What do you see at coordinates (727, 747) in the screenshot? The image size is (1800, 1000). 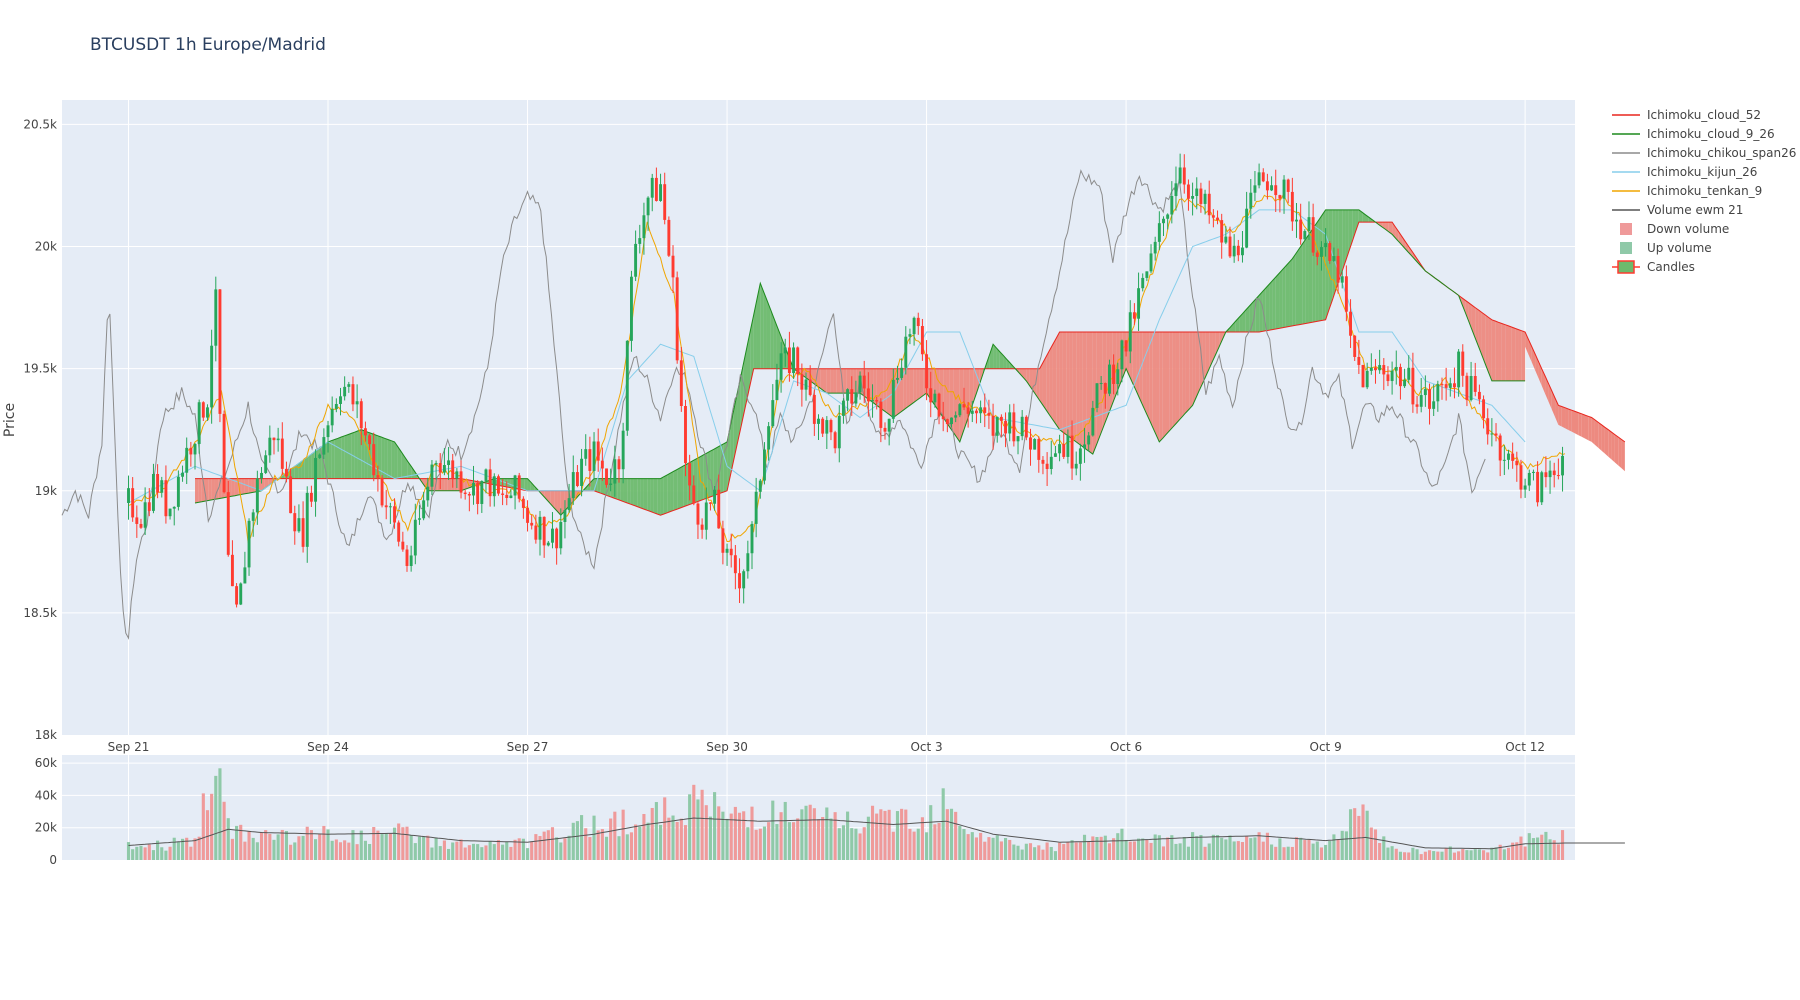 I see `x-tick-label: Sep 30` at bounding box center [727, 747].